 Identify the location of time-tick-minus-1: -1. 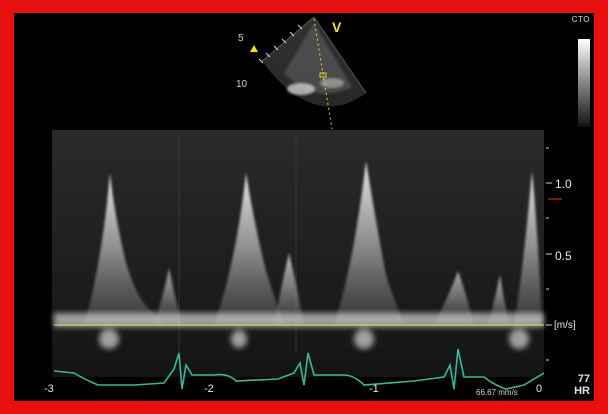
(374, 389).